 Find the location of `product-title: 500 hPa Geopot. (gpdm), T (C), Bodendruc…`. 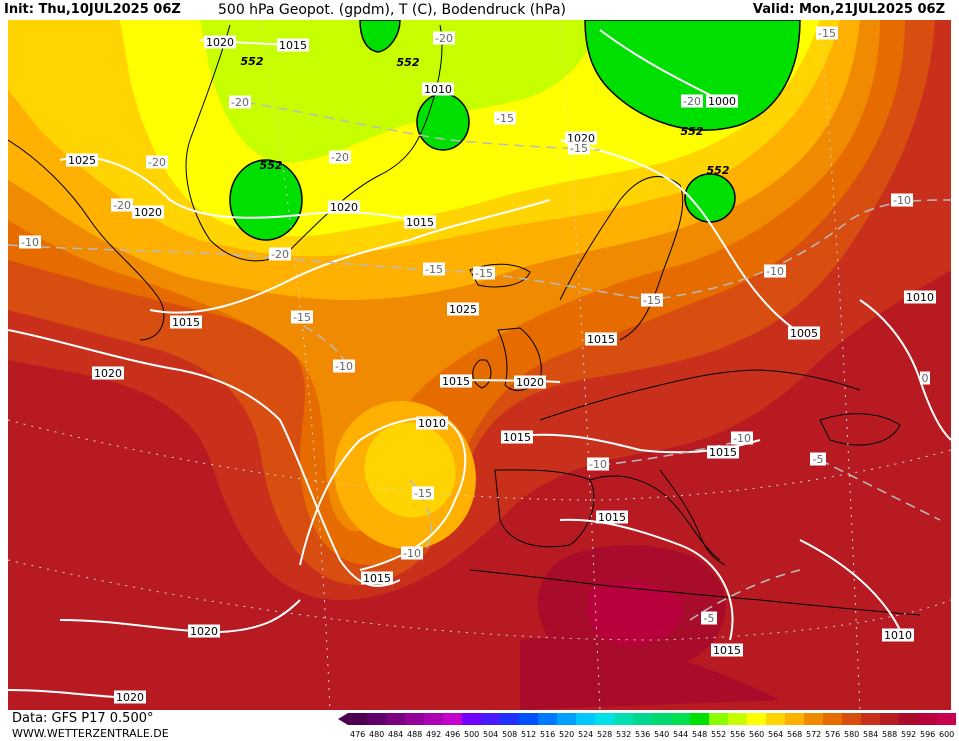

product-title: 500 hPa Geopot. (gpdm), T (C), Bodendruc… is located at coordinates (392, 10).